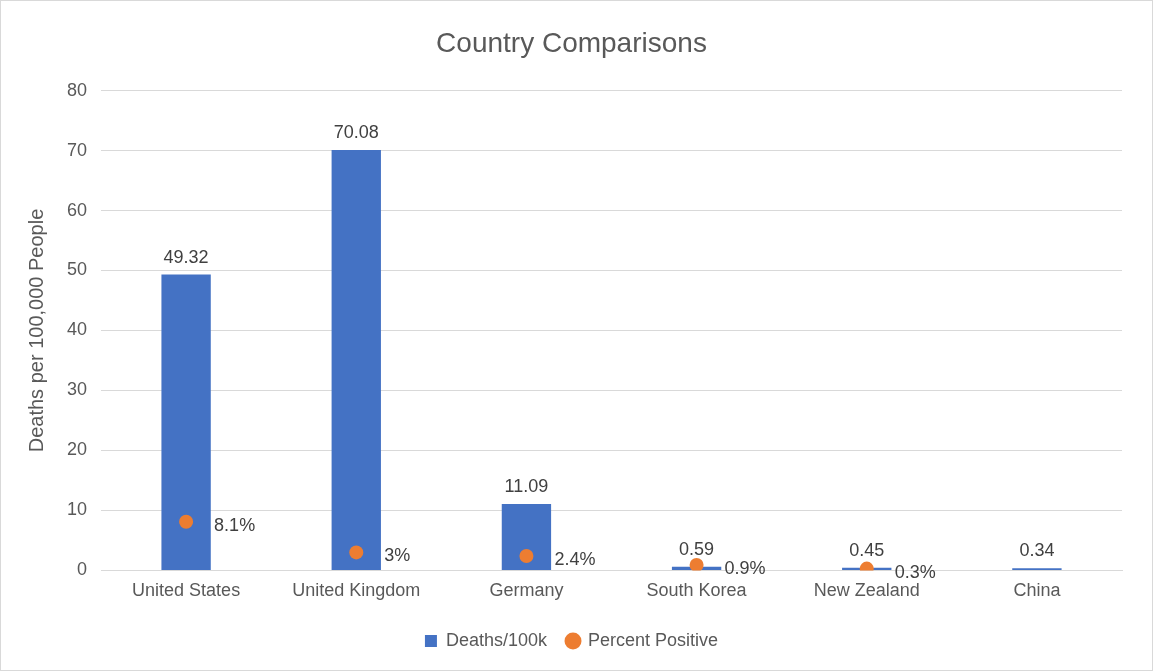 The image size is (1153, 671). Describe the element at coordinates (526, 590) in the screenshot. I see `x-tick-label: Germany` at that location.